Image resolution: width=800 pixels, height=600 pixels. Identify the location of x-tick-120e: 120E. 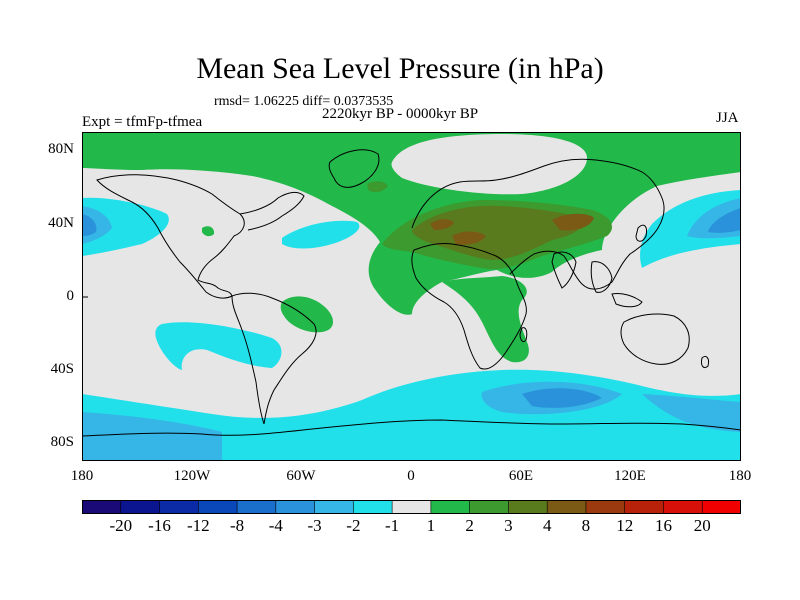
(630, 476).